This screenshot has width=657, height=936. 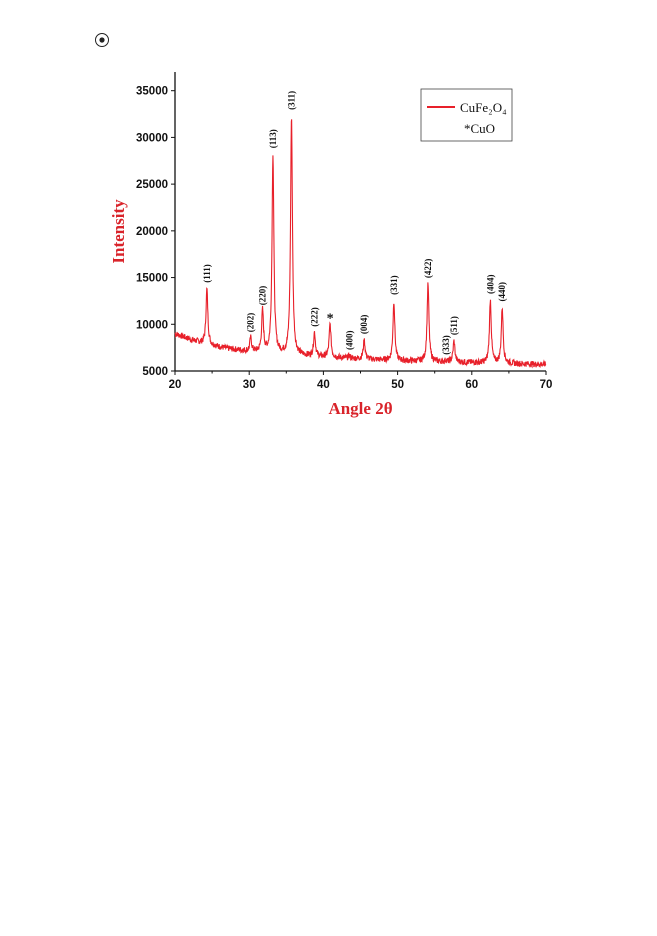 What do you see at coordinates (152, 232) in the screenshot?
I see `y-tick-label: 20000` at bounding box center [152, 232].